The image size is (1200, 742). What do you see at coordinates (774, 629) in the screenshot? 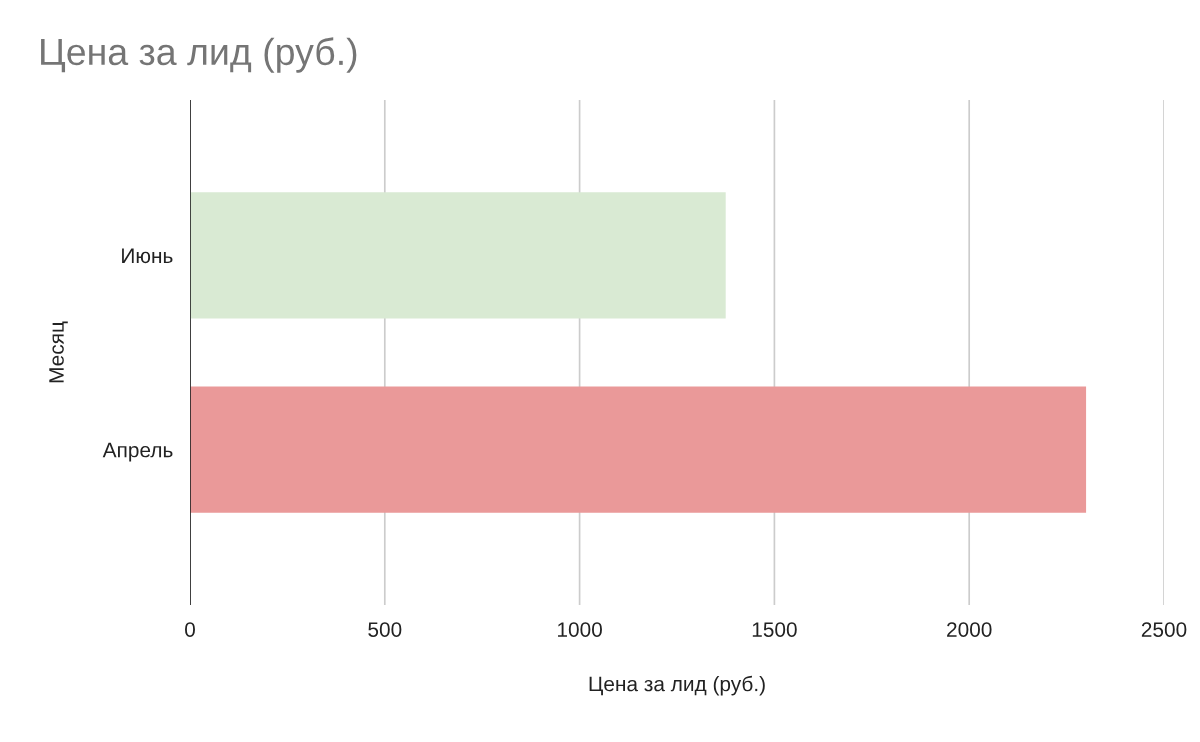
I see `x-tick-label: 1500` at bounding box center [774, 629].